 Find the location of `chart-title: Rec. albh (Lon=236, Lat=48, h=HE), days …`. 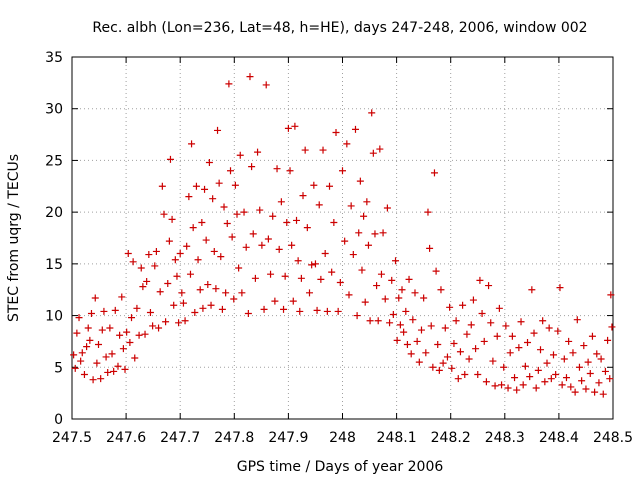

chart-title: Rec. albh (Lon=236, Lat=48, h=HE), days … is located at coordinates (339, 28).